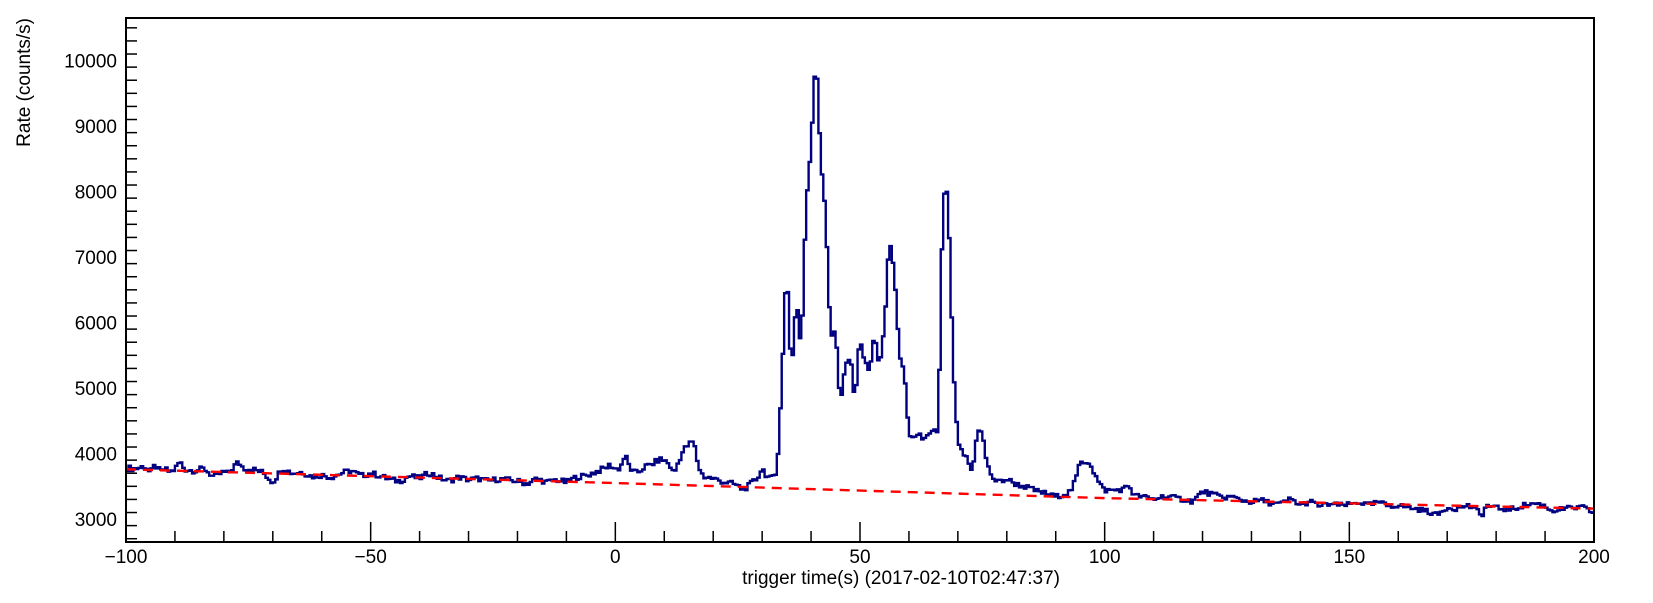  I want to click on y-tick-label: 9000, so click(96, 127).